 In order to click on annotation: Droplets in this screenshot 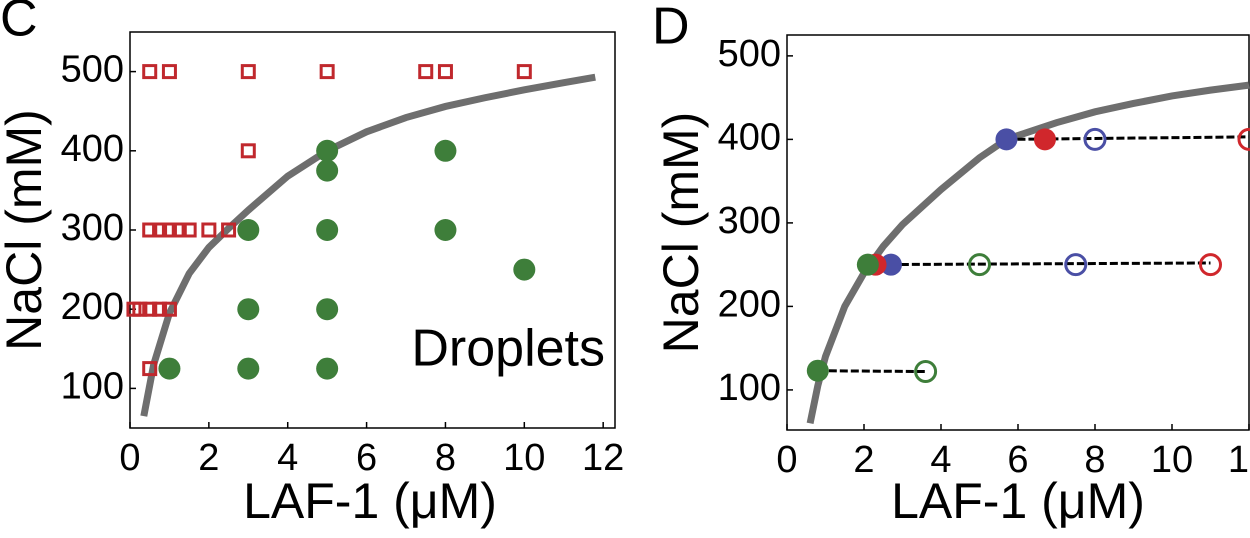, I will do `click(508, 349)`.